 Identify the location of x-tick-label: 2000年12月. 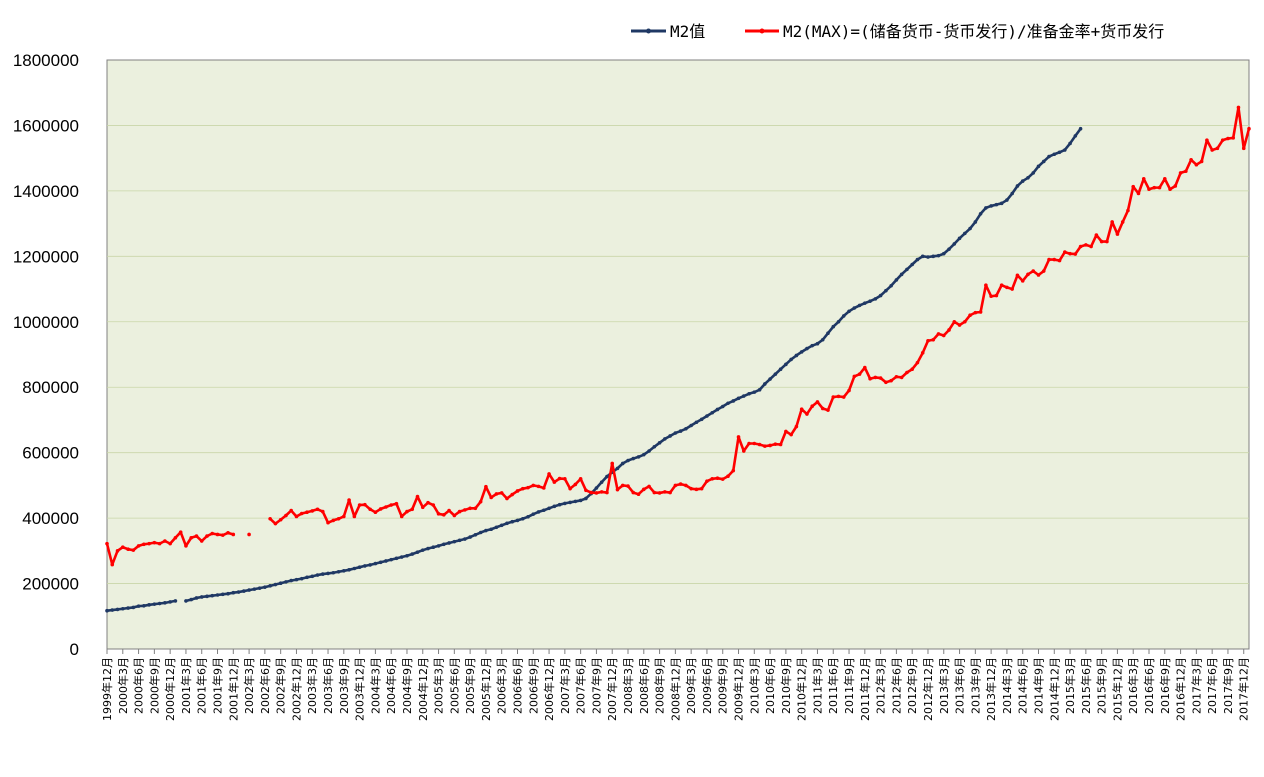
(170, 689).